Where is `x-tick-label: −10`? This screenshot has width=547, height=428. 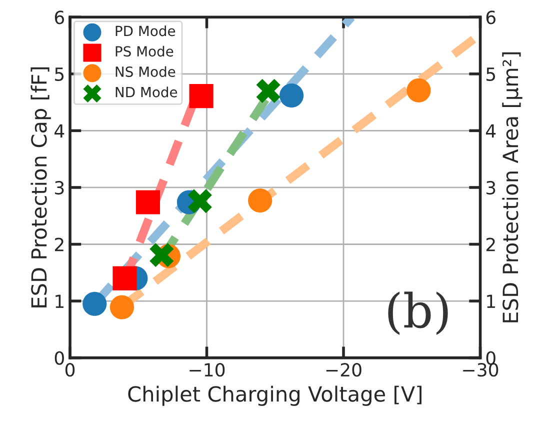 x-tick-label: −10 is located at coordinates (207, 369).